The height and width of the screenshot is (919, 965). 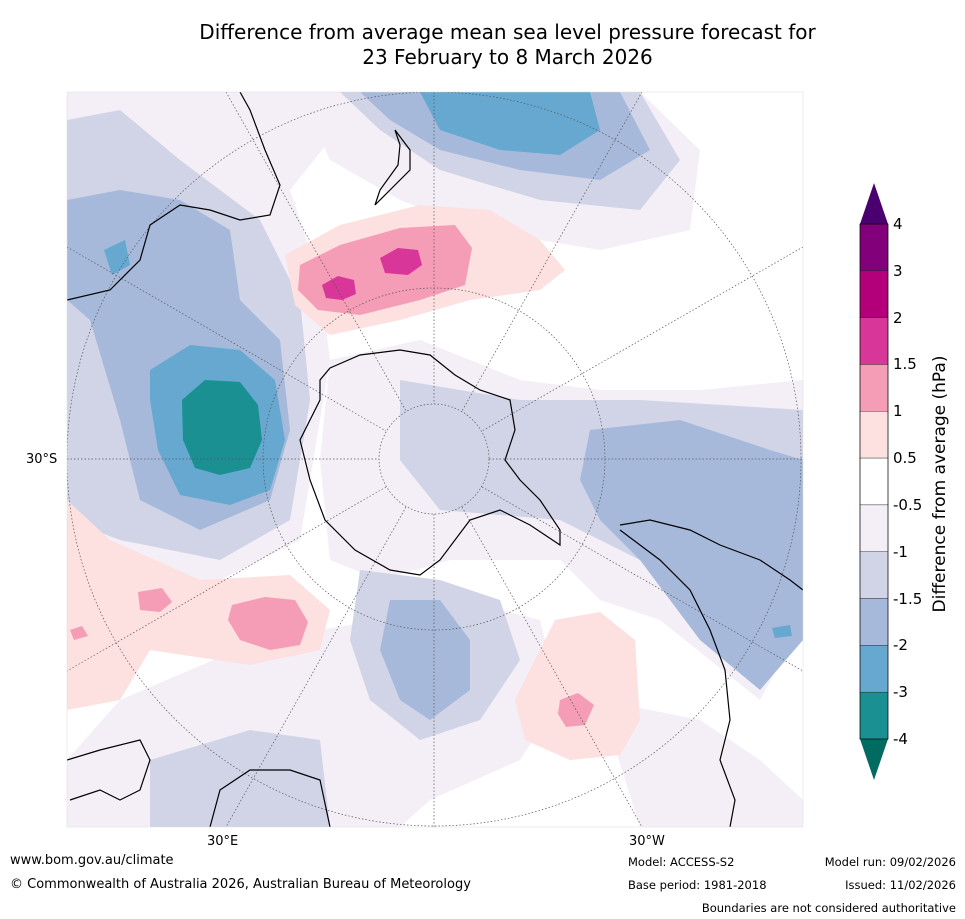 What do you see at coordinates (898, 224) in the screenshot?
I see `colorbar-tick-label: 4` at bounding box center [898, 224].